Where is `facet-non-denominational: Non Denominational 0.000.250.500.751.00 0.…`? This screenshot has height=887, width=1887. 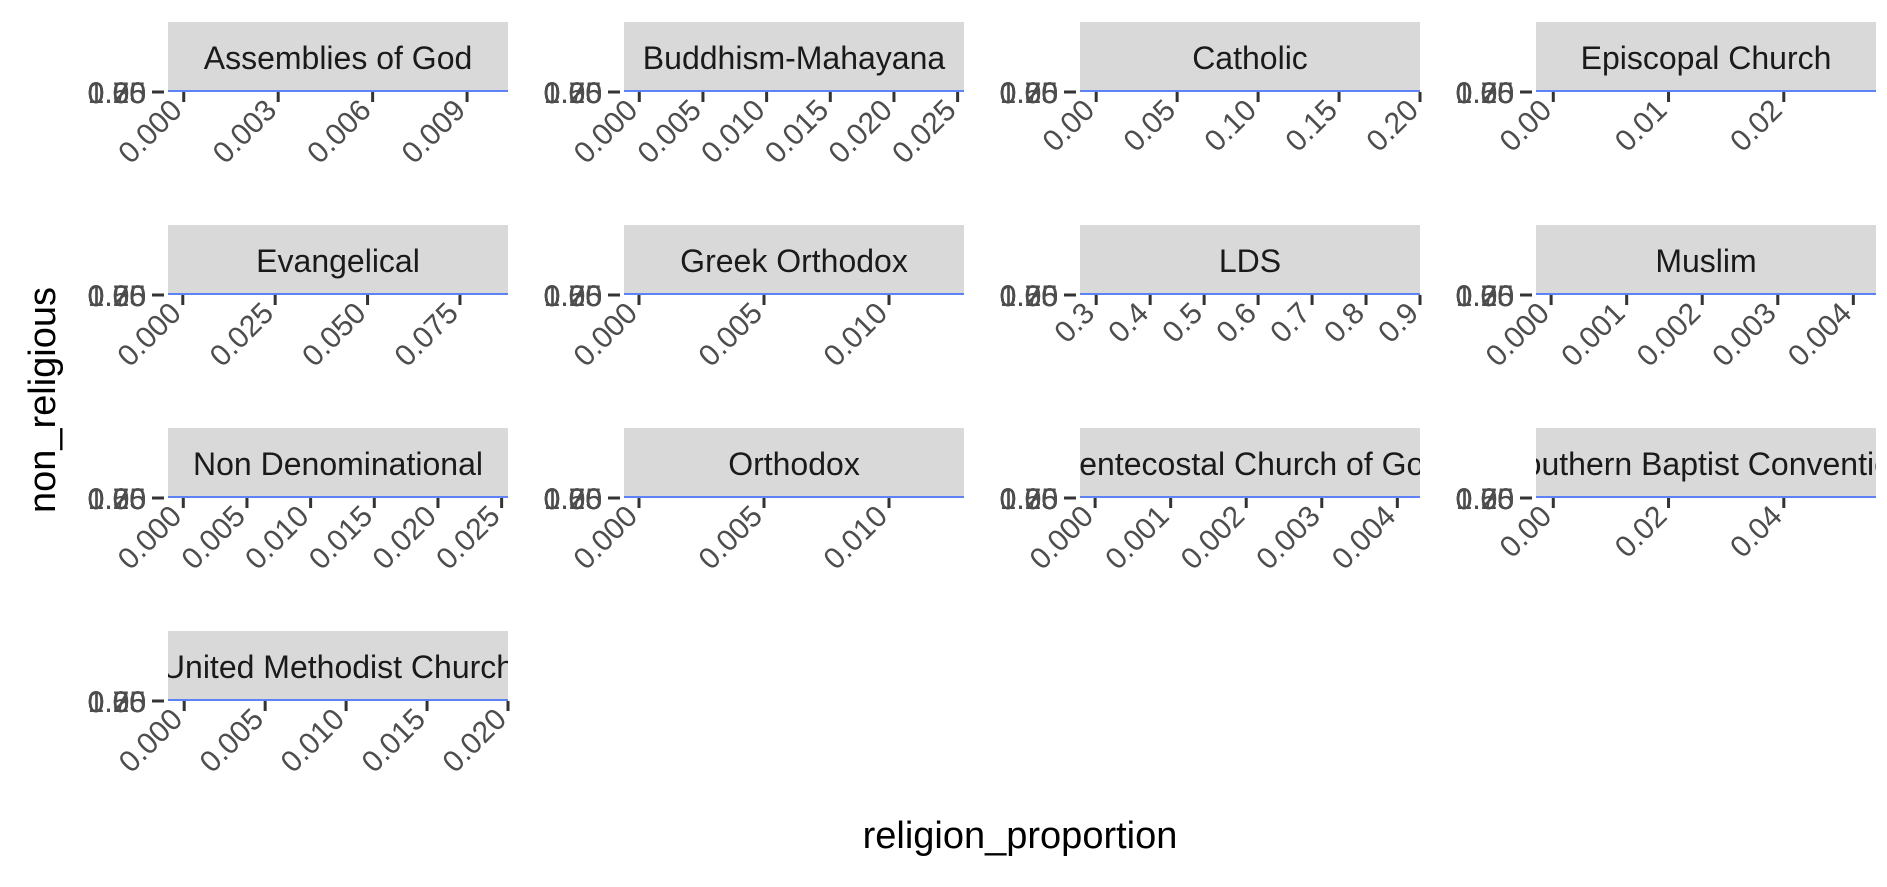
facet-non-denominational: Non Denominational 0.000.250.500.751.00 0.… is located at coordinates (298, 502).